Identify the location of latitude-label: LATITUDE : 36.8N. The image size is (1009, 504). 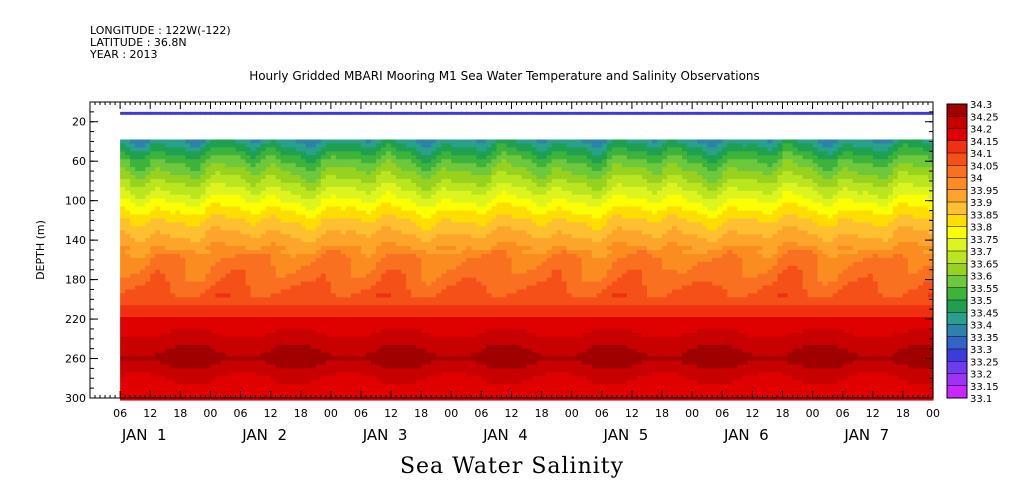
(138, 42).